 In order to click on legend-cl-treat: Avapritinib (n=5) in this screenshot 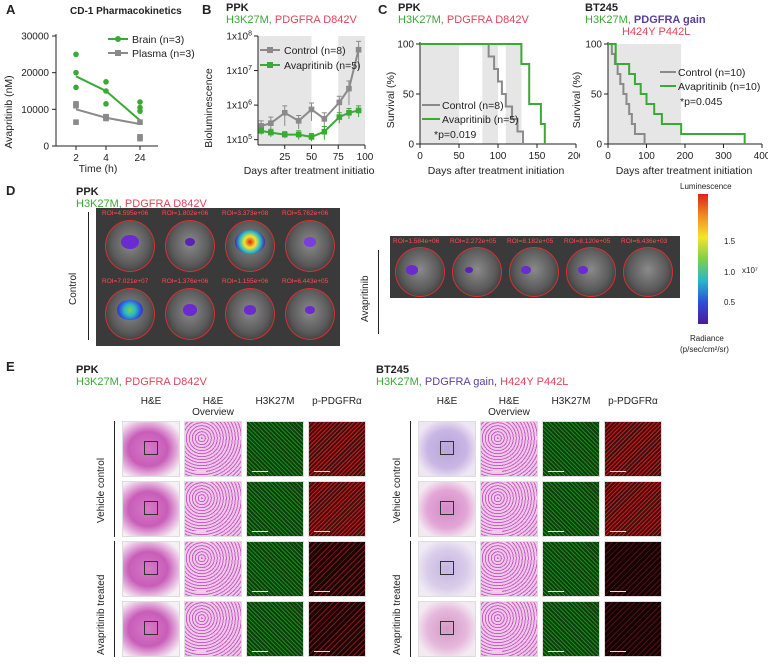, I will do `click(480, 120)`.